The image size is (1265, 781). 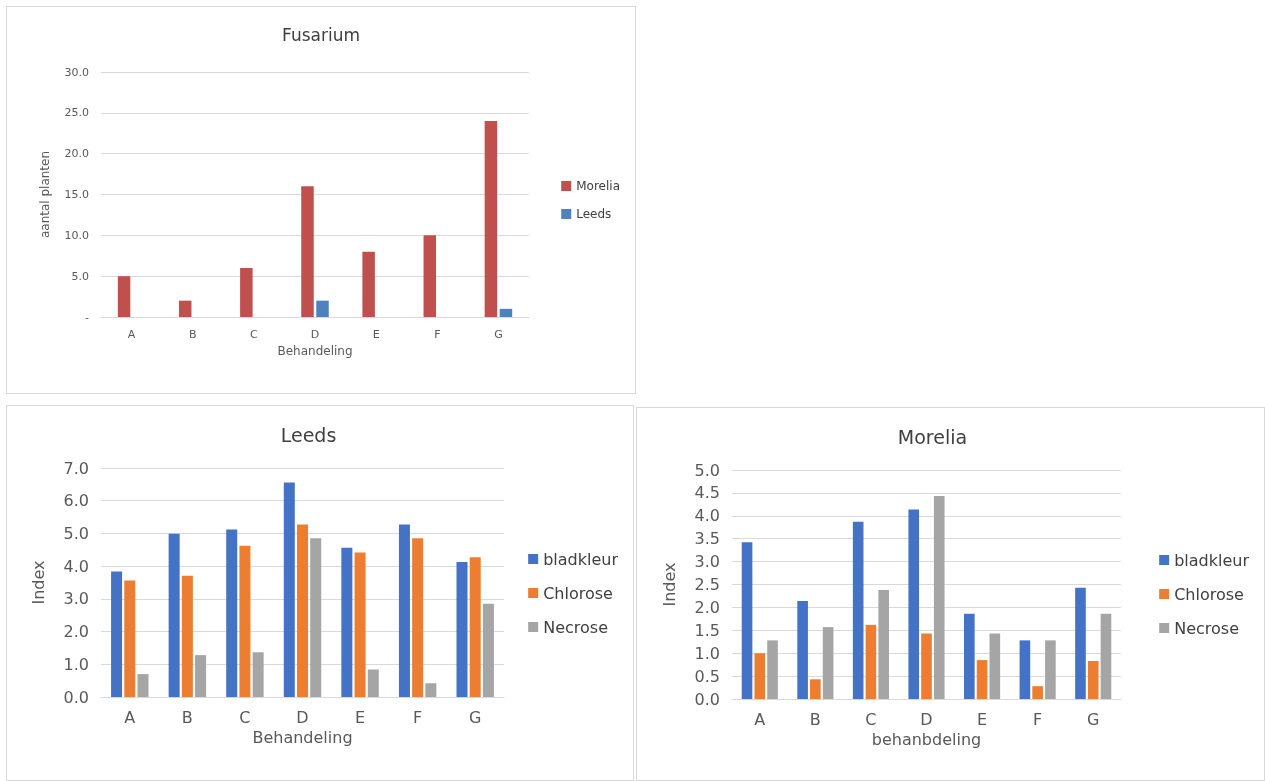 I want to click on y-tick-label: 4.5, so click(x=707, y=493).